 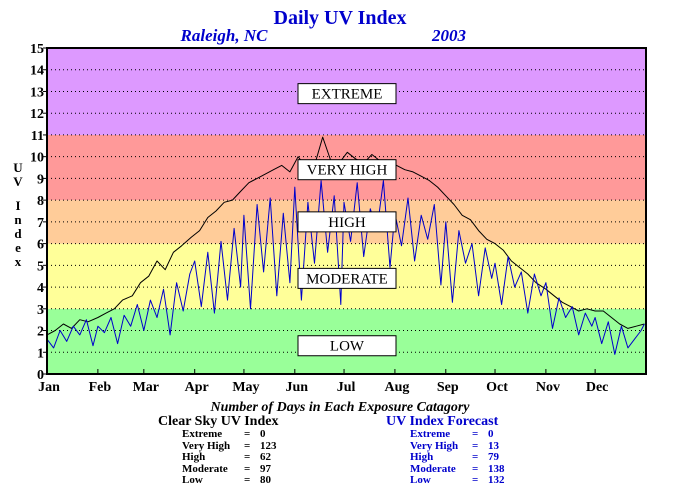 I want to click on y-tick-label: 10, so click(x=37, y=158).